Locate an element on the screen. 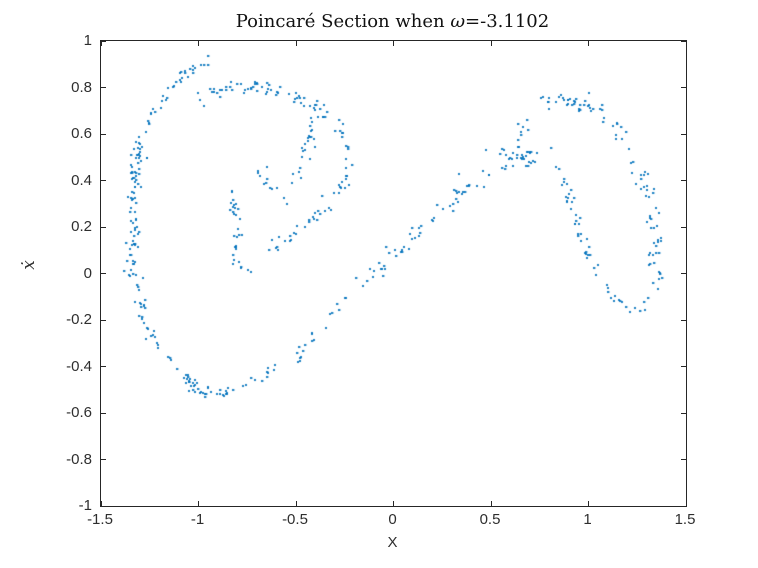 This screenshot has width=758, height=568. y-tick-label: -0.2 is located at coordinates (79, 319).